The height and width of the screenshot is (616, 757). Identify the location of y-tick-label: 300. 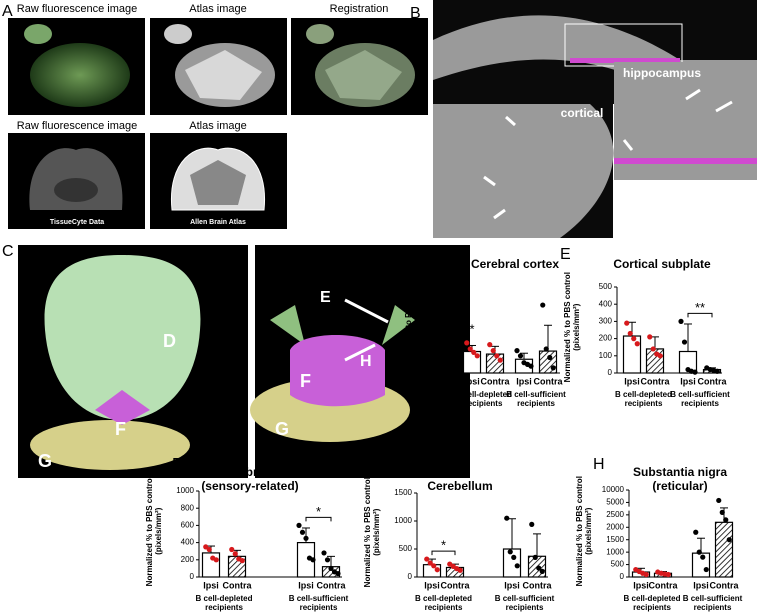
(606, 321).